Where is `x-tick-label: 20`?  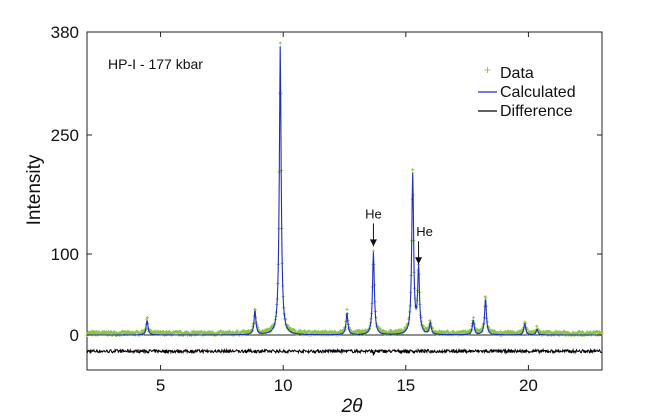
x-tick-label: 20 is located at coordinates (528, 385).